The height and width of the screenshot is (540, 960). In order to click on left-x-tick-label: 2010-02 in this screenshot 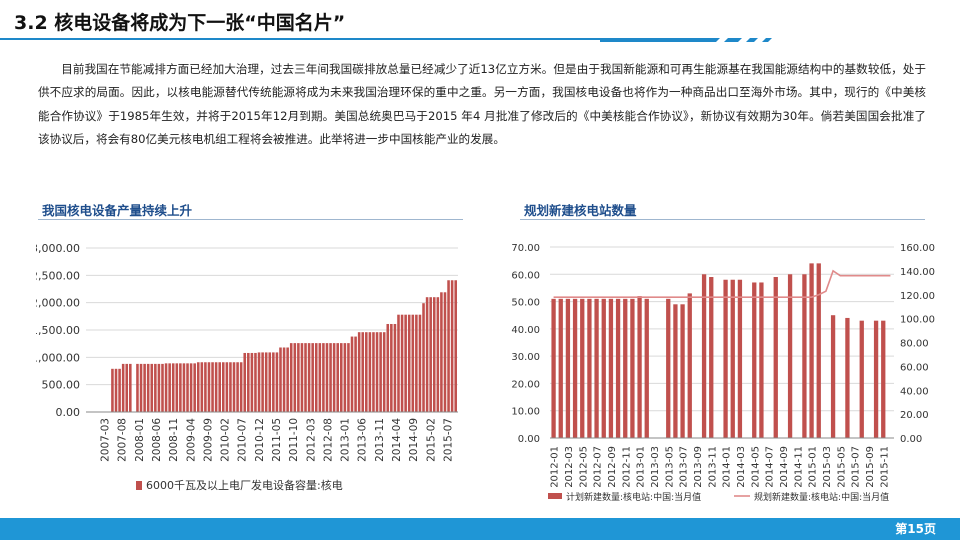, I will do `click(226, 440)`.